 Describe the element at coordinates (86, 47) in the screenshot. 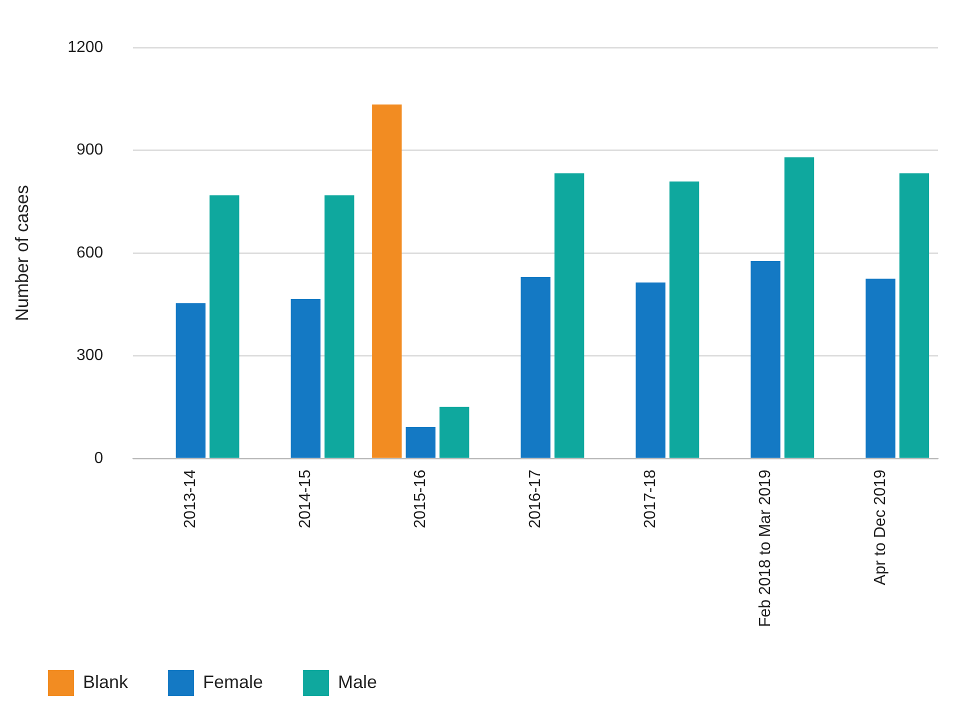

I see `y-tick-label: 1200` at that location.